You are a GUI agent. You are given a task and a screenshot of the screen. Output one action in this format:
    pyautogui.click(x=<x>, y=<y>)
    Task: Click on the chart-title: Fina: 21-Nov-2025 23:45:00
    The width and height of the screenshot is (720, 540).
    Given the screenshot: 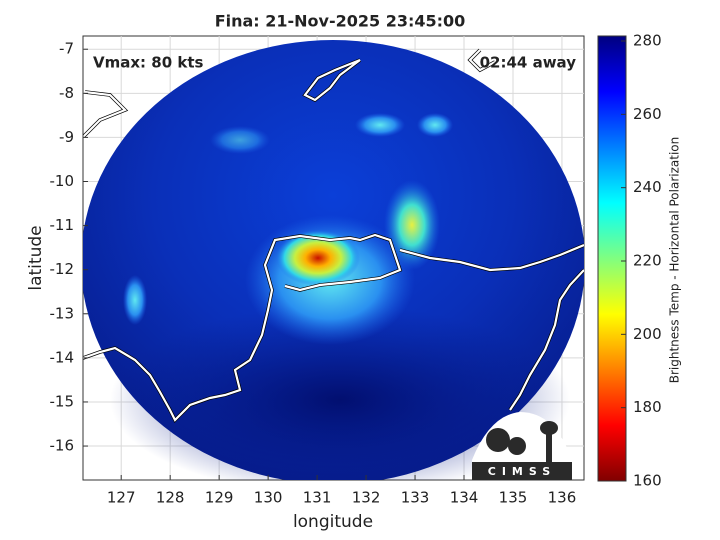 What is the action you would take?
    pyautogui.click(x=340, y=21)
    